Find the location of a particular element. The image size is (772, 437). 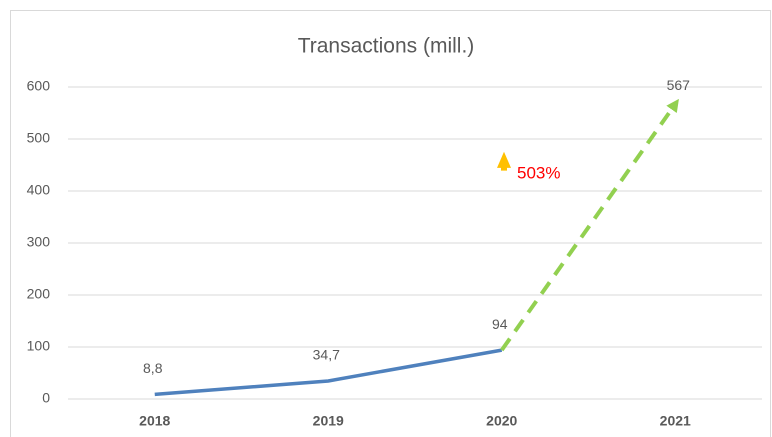

x-tick-label: 2019 is located at coordinates (328, 421).